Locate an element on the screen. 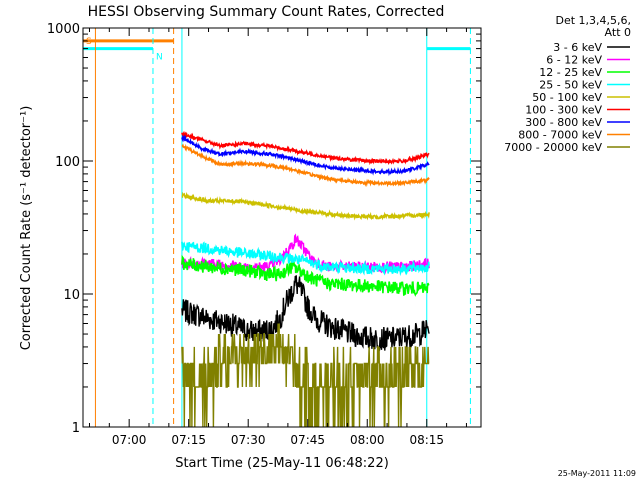  legend-entry-label-5: 100 - 300 keV is located at coordinates (563, 110).